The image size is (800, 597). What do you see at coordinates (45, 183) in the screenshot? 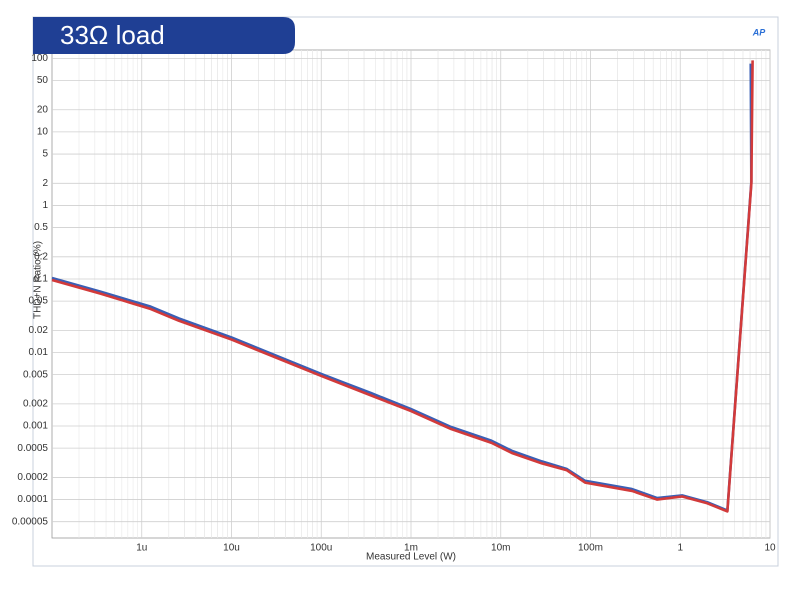
I see `y-tick-label: 2` at bounding box center [45, 183].